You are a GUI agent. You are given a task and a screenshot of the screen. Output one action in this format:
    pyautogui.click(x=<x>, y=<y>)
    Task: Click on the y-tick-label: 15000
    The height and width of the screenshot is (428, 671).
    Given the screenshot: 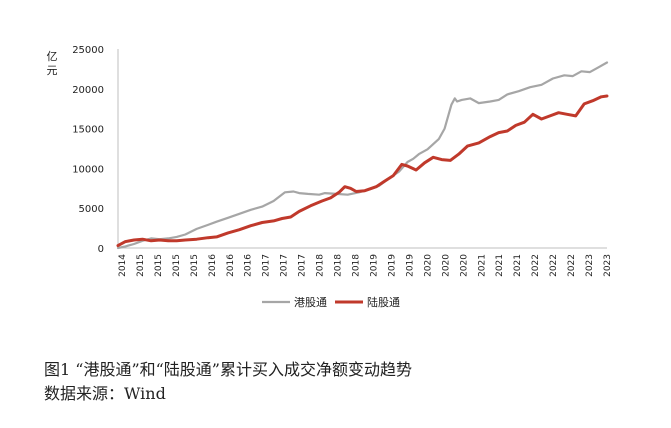 What is the action you would take?
    pyautogui.click(x=88, y=130)
    